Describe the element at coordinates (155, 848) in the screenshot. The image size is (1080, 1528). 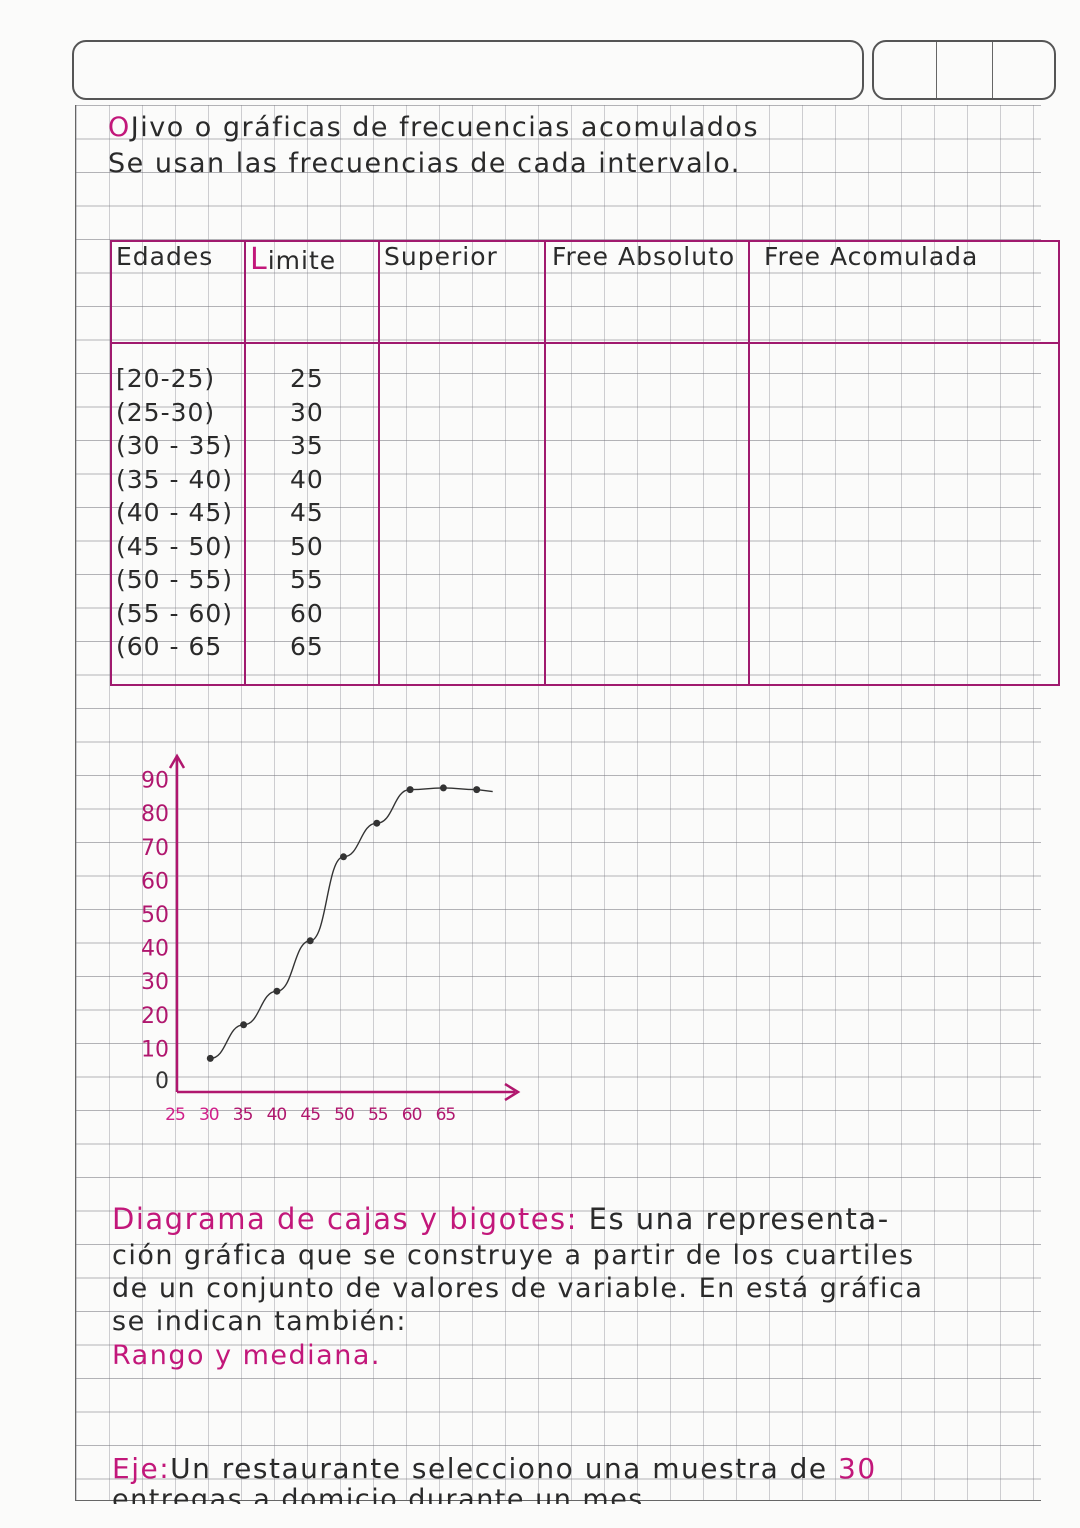
I see `y-tick-label: 70` at that location.